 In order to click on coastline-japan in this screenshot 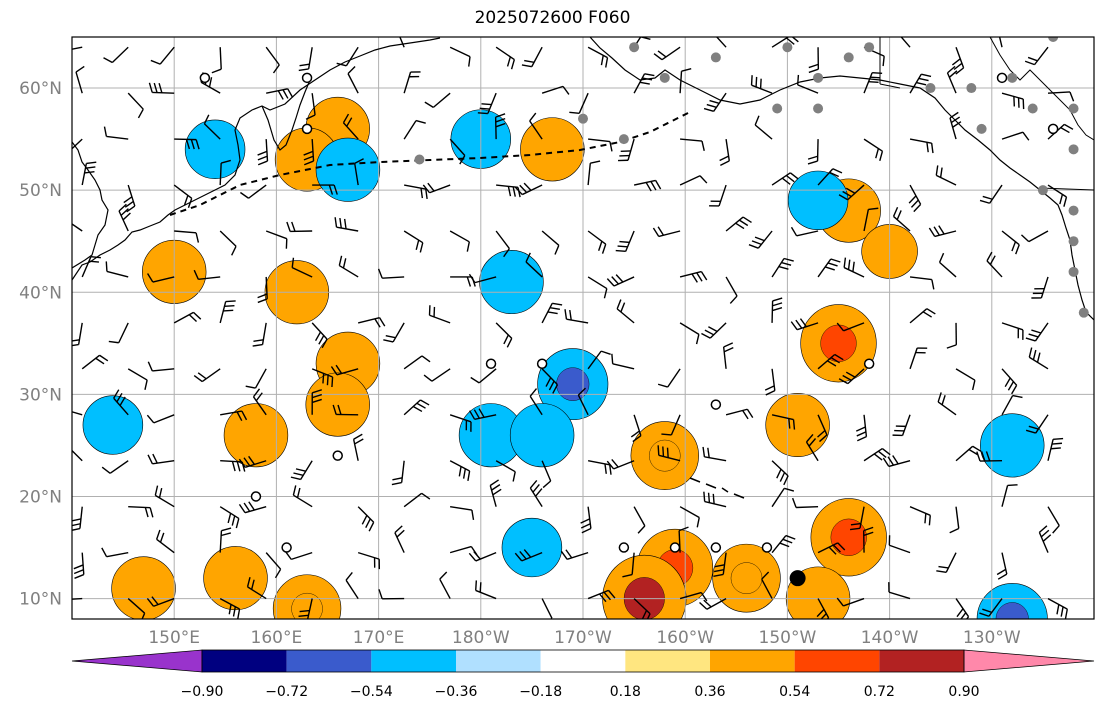, I will do `click(90, 205)`.